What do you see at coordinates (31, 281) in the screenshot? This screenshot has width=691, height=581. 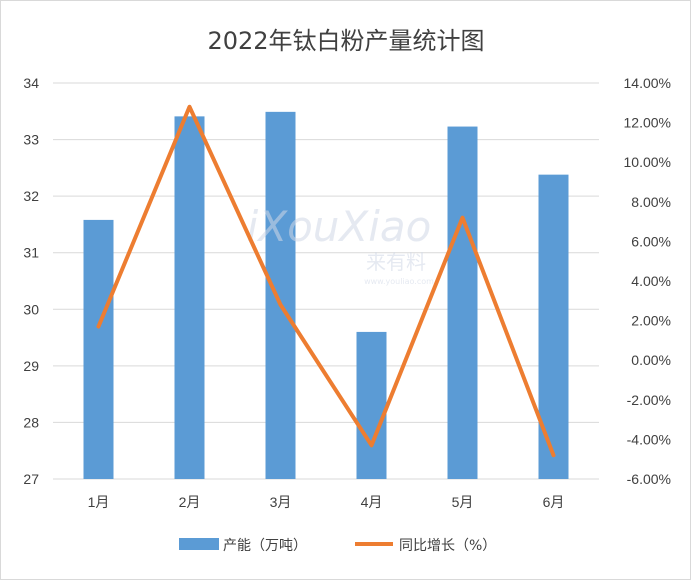 I see `left-axis-ticks: 27 28 29 30 31 32 33 34` at bounding box center [31, 281].